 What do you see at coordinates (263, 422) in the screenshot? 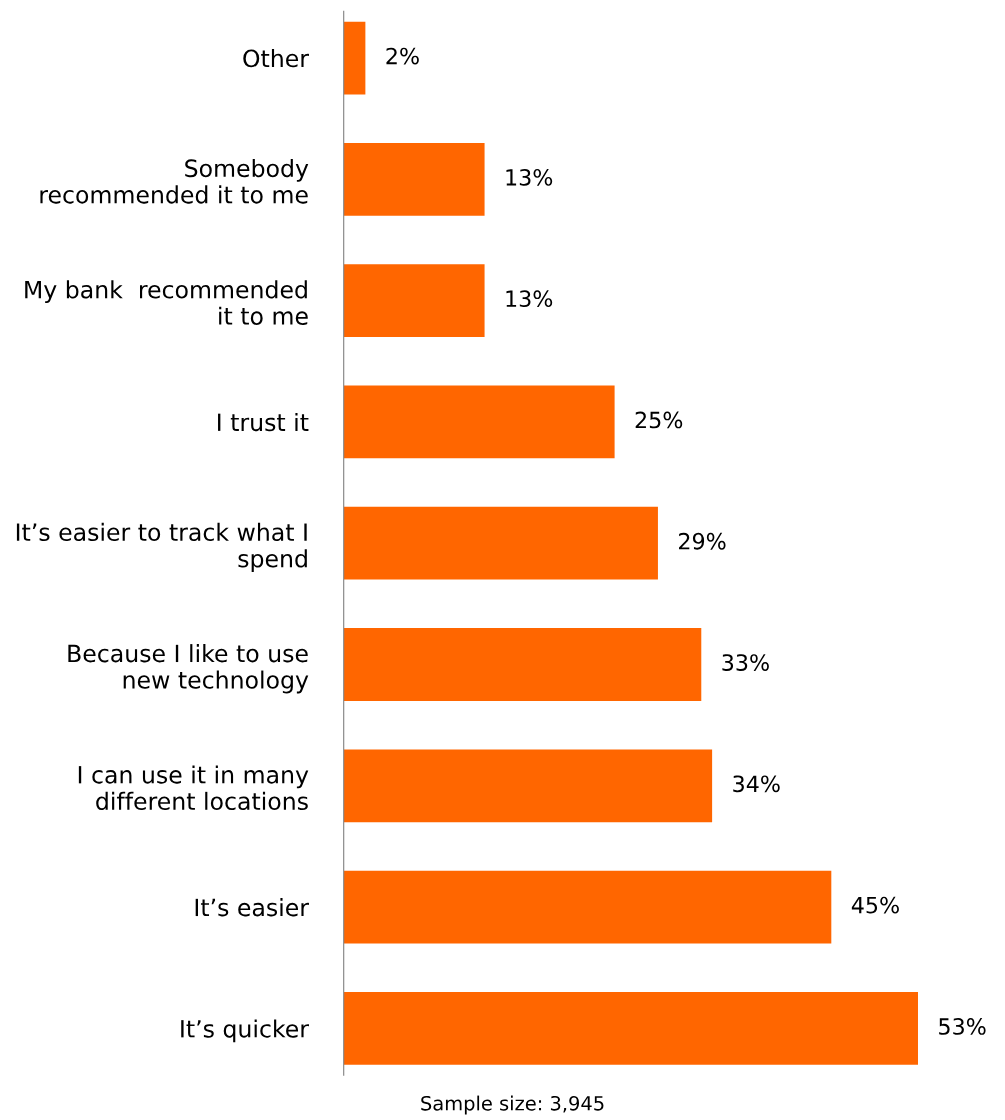
I see `y-tick-label: I trust it` at bounding box center [263, 422].